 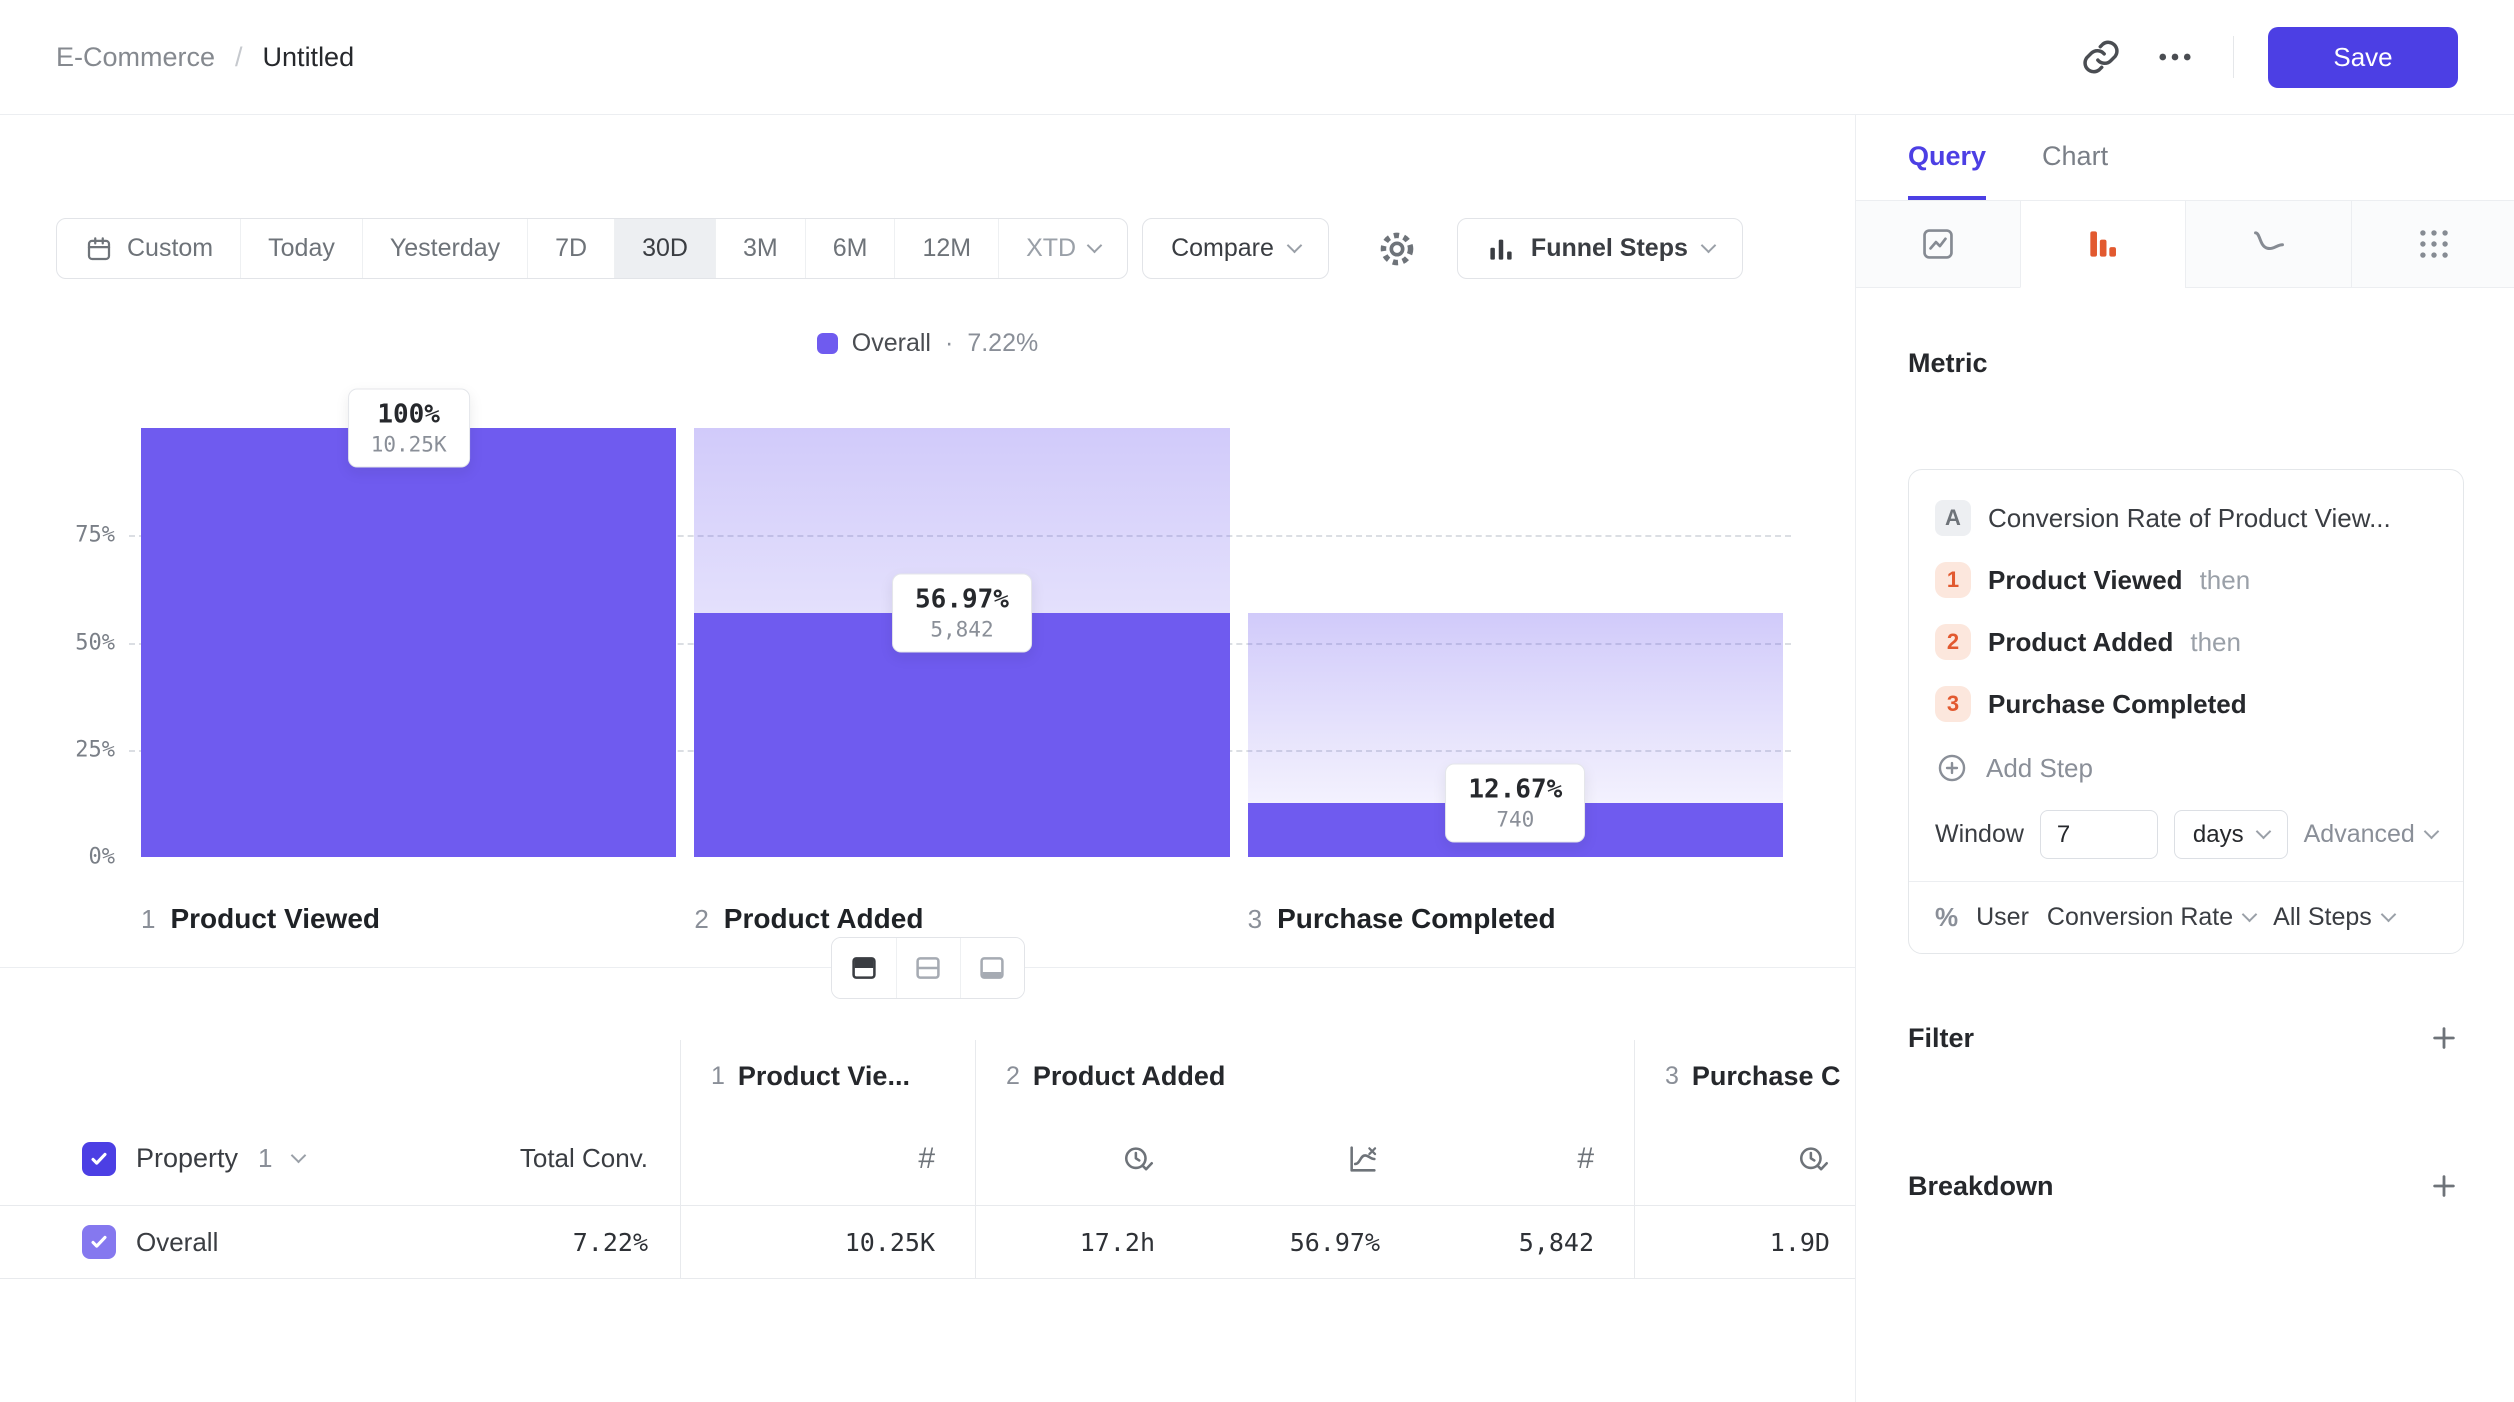 I want to click on metric-step-1: 1 Product Viewed then, so click(x=2186, y=580).